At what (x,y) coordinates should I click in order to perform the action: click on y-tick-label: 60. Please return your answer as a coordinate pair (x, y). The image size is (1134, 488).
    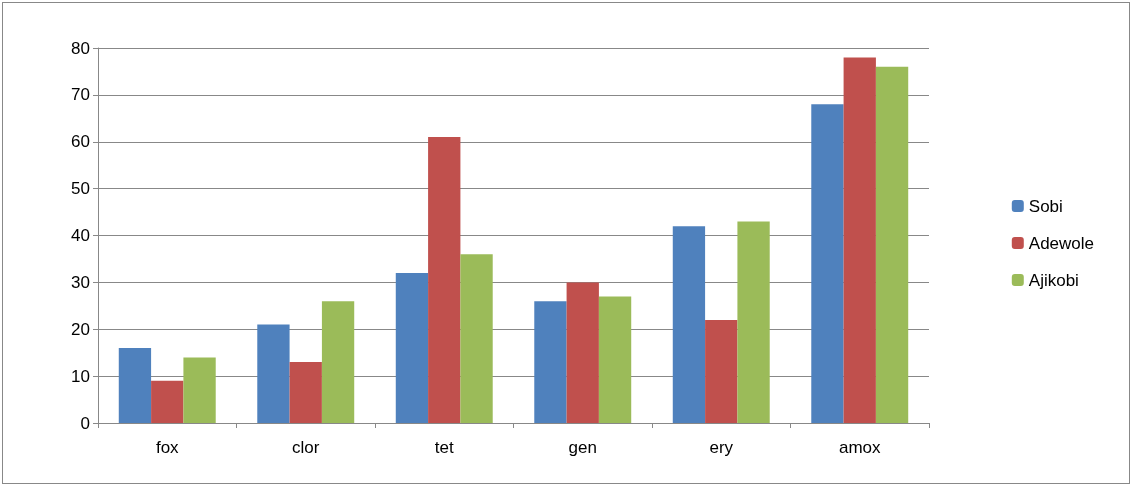
    Looking at the image, I should click on (80, 142).